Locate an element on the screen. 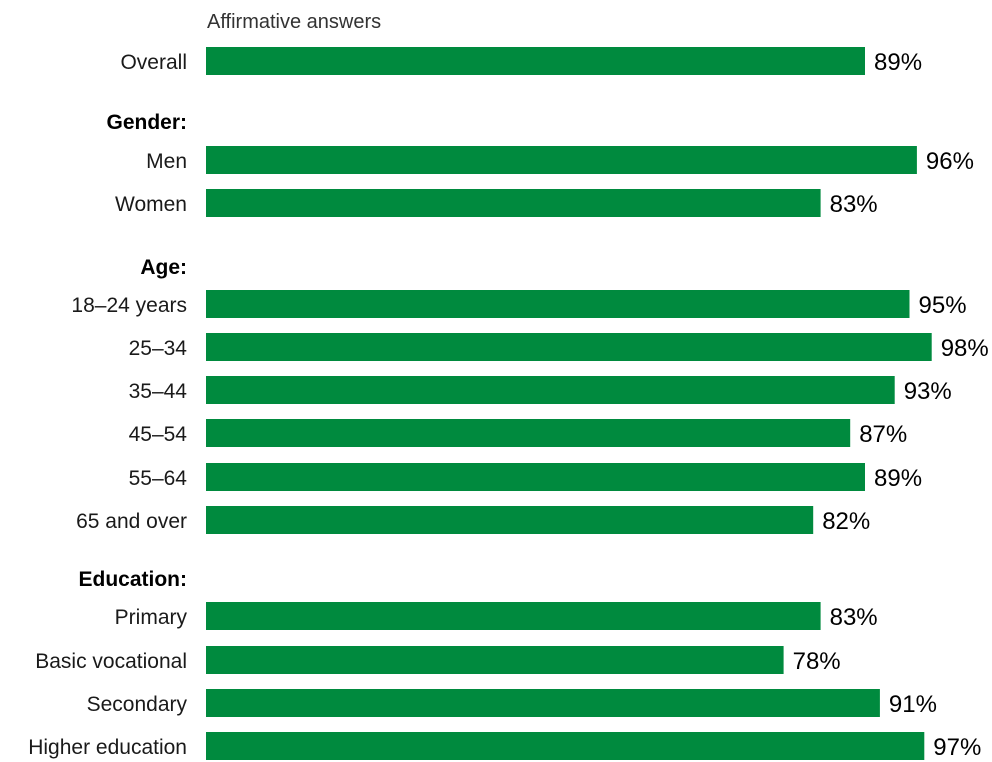  data-label: 97% is located at coordinates (957, 747).